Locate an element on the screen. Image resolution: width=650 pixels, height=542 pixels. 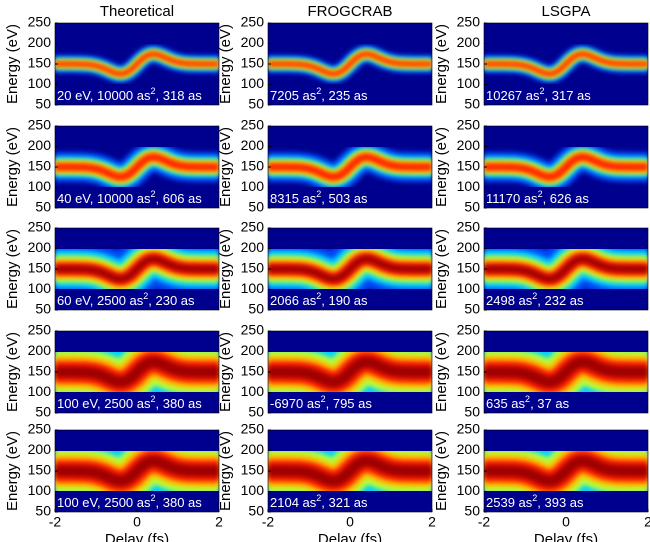
annotation: 11170 as2, 626 as is located at coordinates (537, 197).